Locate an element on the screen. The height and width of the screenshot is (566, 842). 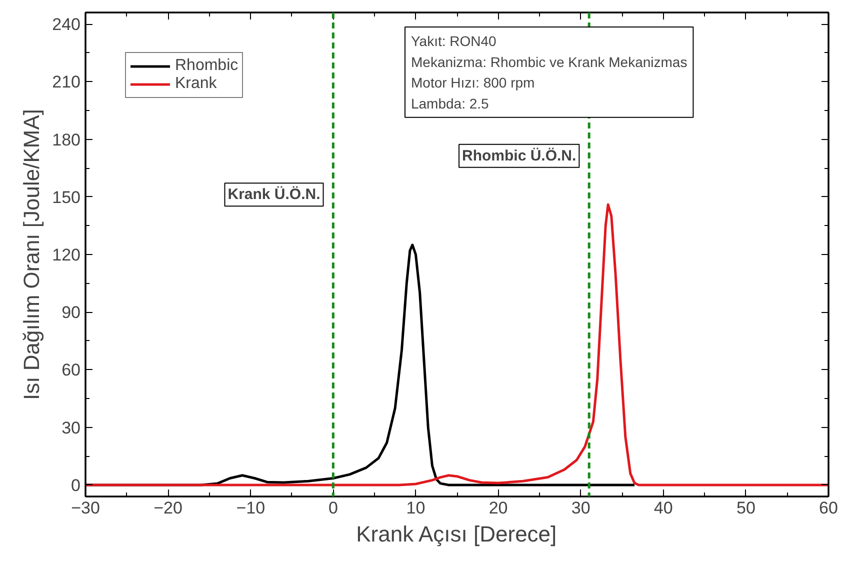
annotation: Mekanizma: Rhombic ve Krank Mekanizmas is located at coordinates (549, 62).